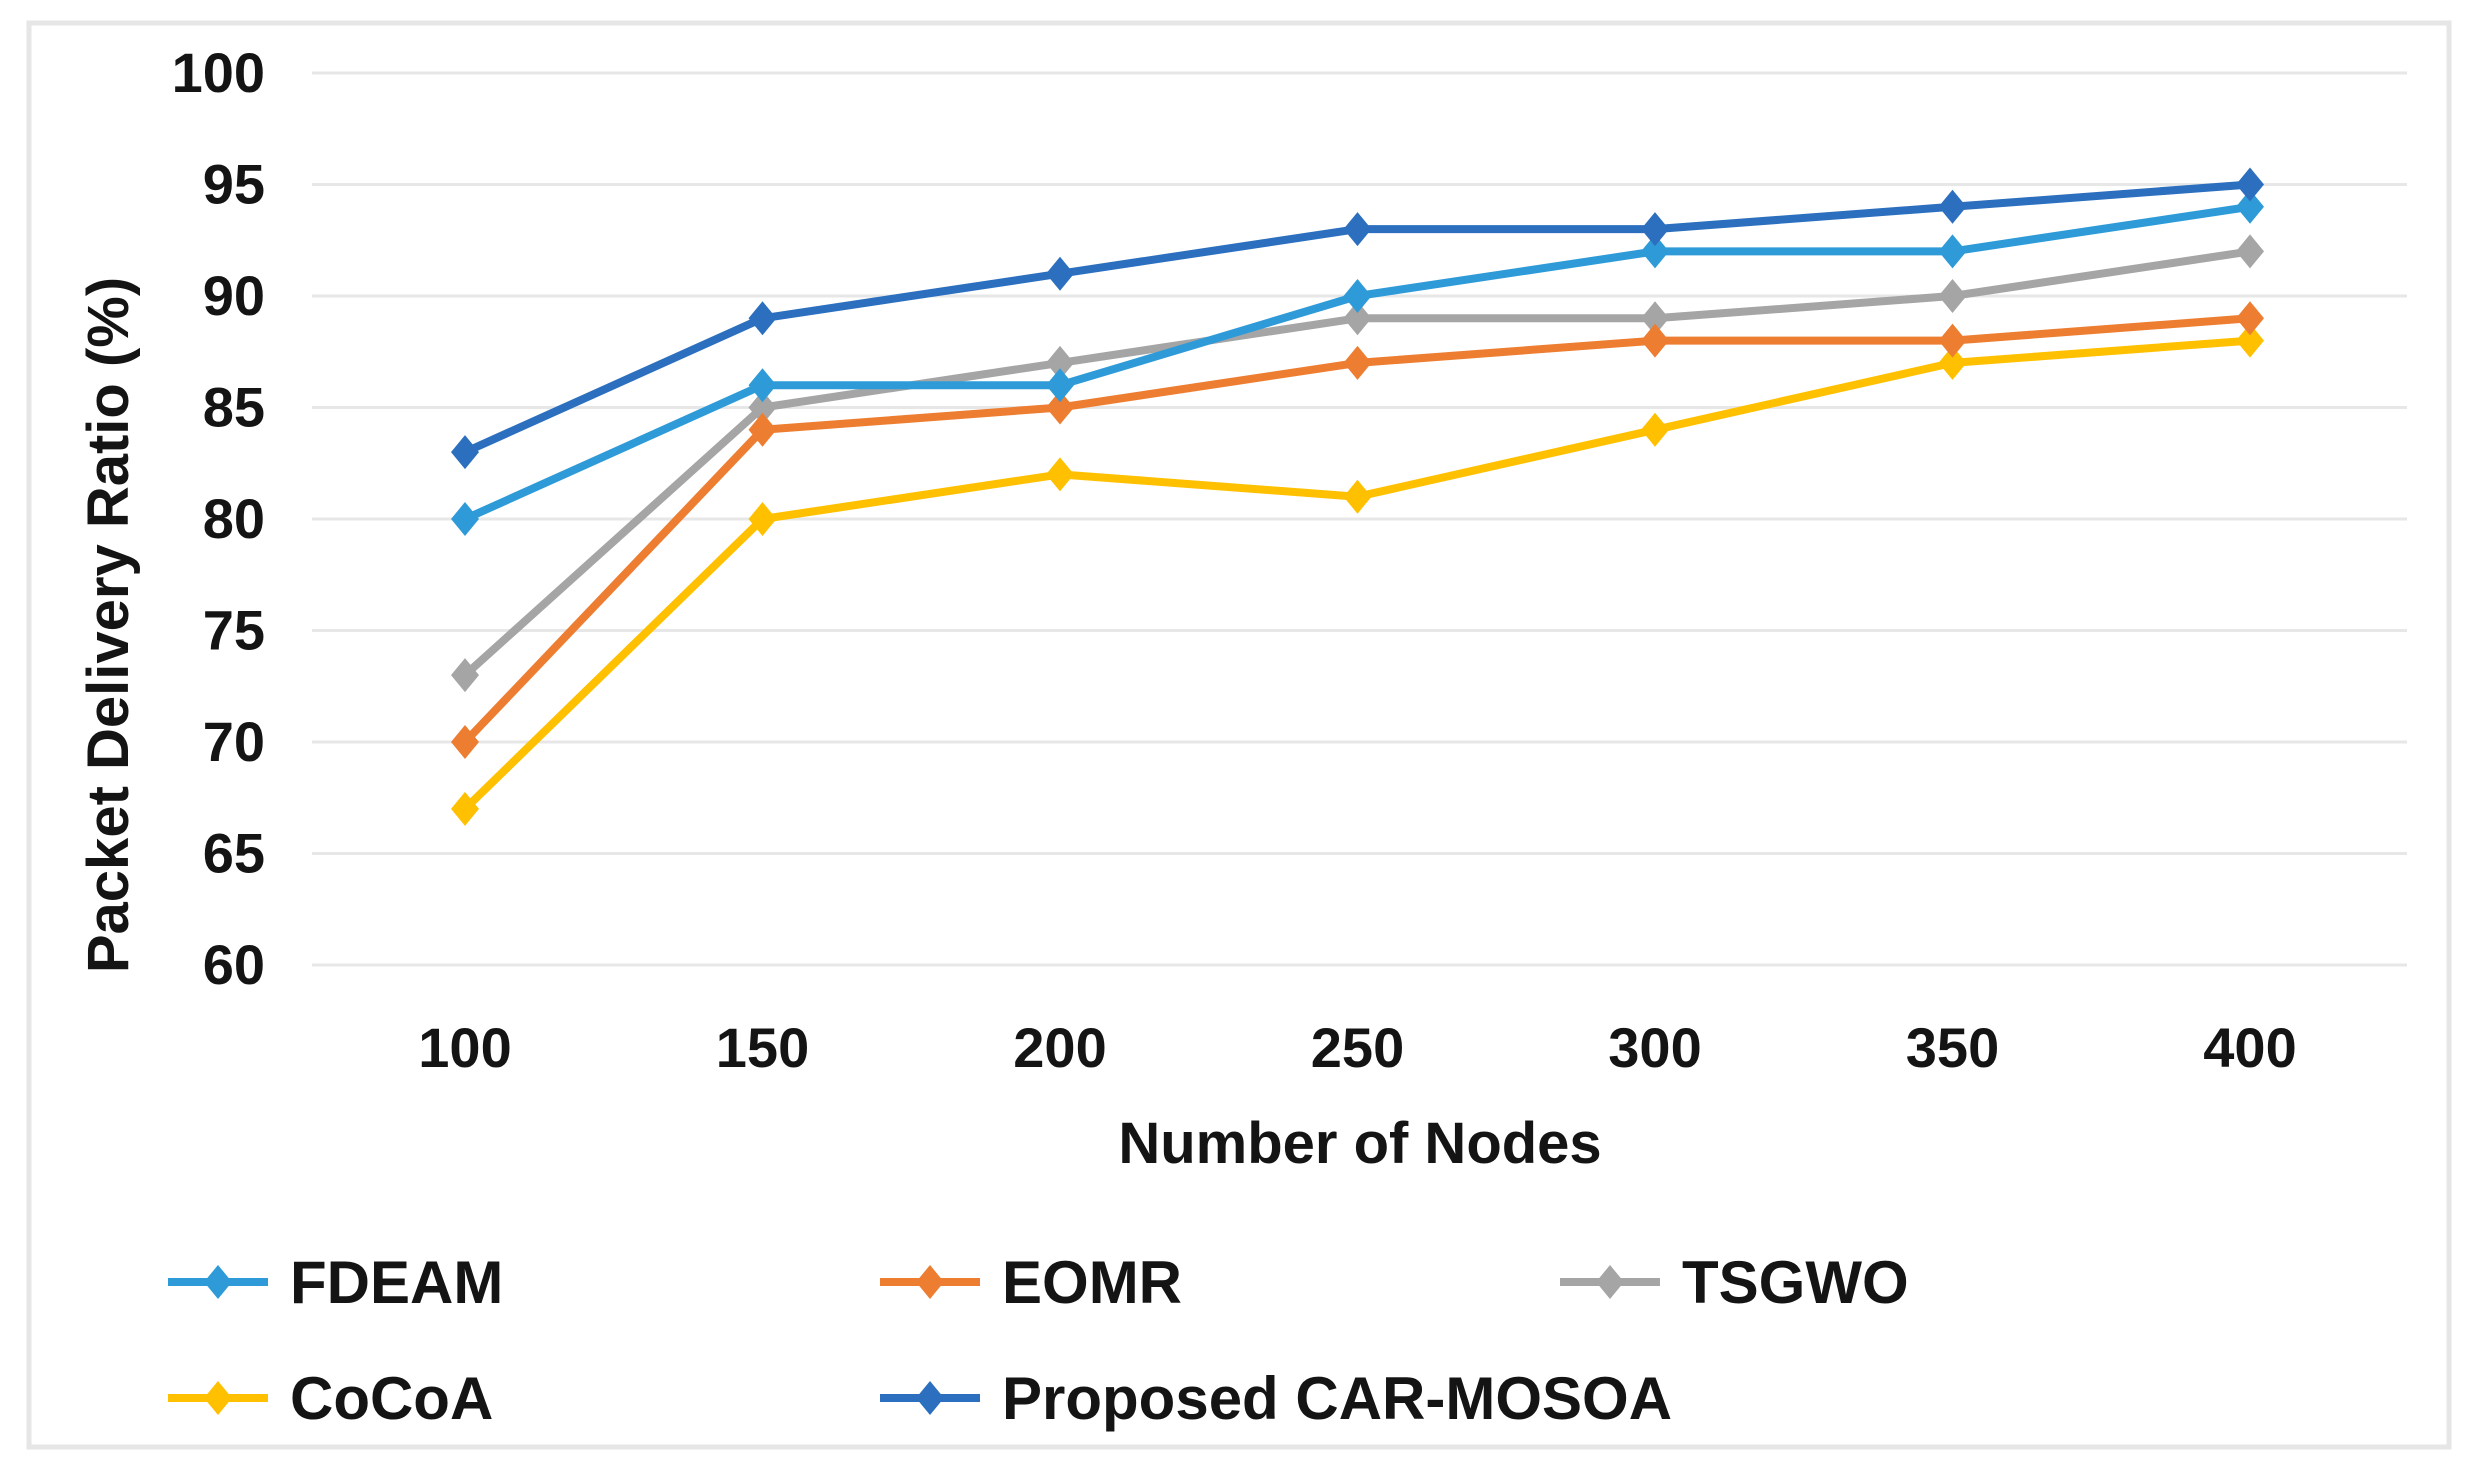  I want to click on y-tick-label: 75, so click(234, 630).